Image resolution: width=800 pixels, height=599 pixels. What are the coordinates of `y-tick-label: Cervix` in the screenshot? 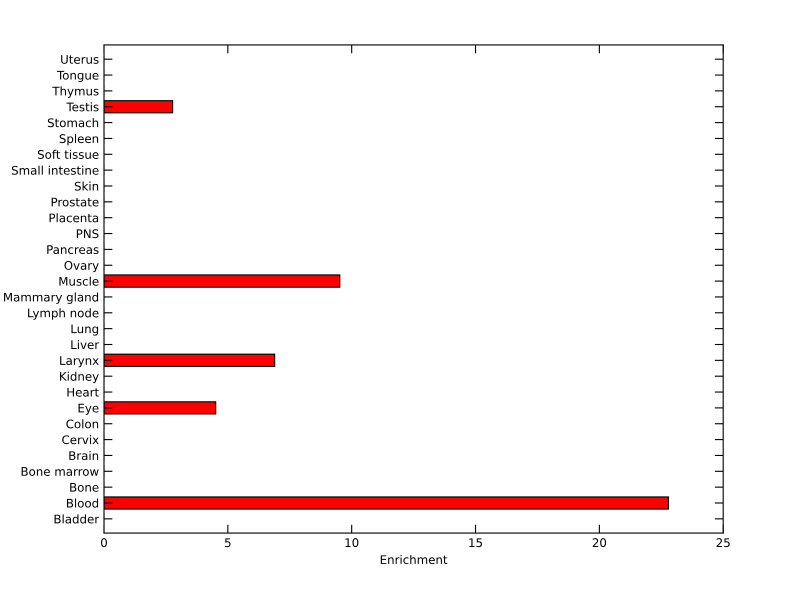 It's located at (80, 439).